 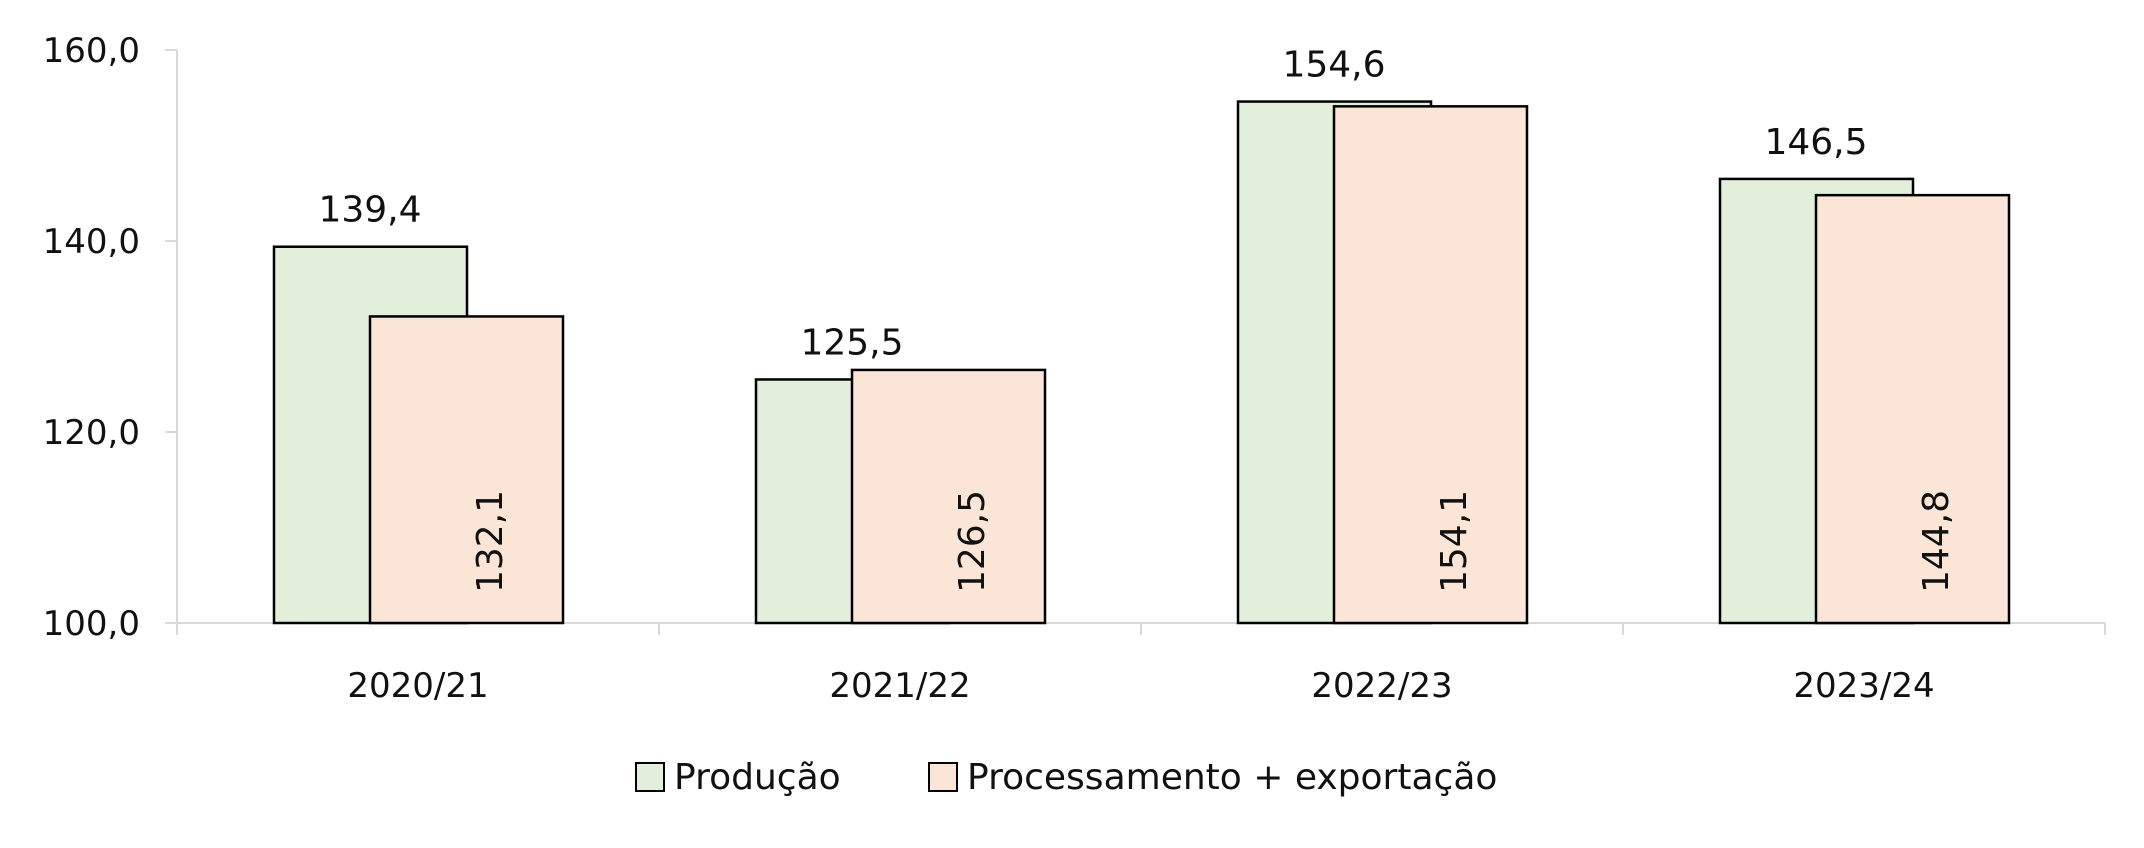 What do you see at coordinates (110, 337) in the screenshot?
I see `y-axis: 100,0 120,0 140,0 160,0` at bounding box center [110, 337].